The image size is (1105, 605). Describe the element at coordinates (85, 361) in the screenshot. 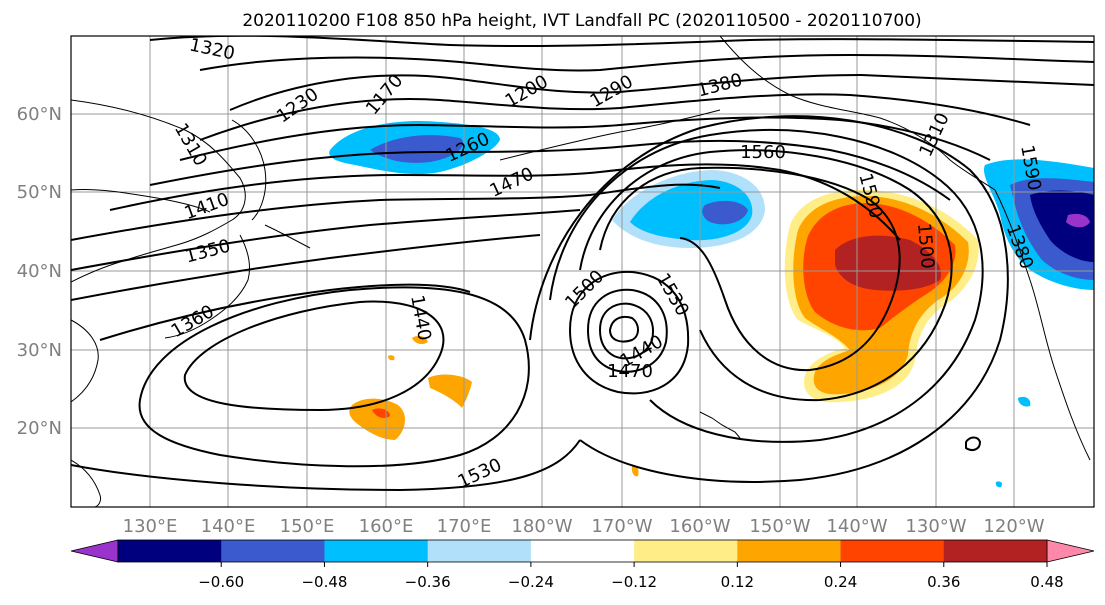

I see `coast-taiwan-korea` at that location.